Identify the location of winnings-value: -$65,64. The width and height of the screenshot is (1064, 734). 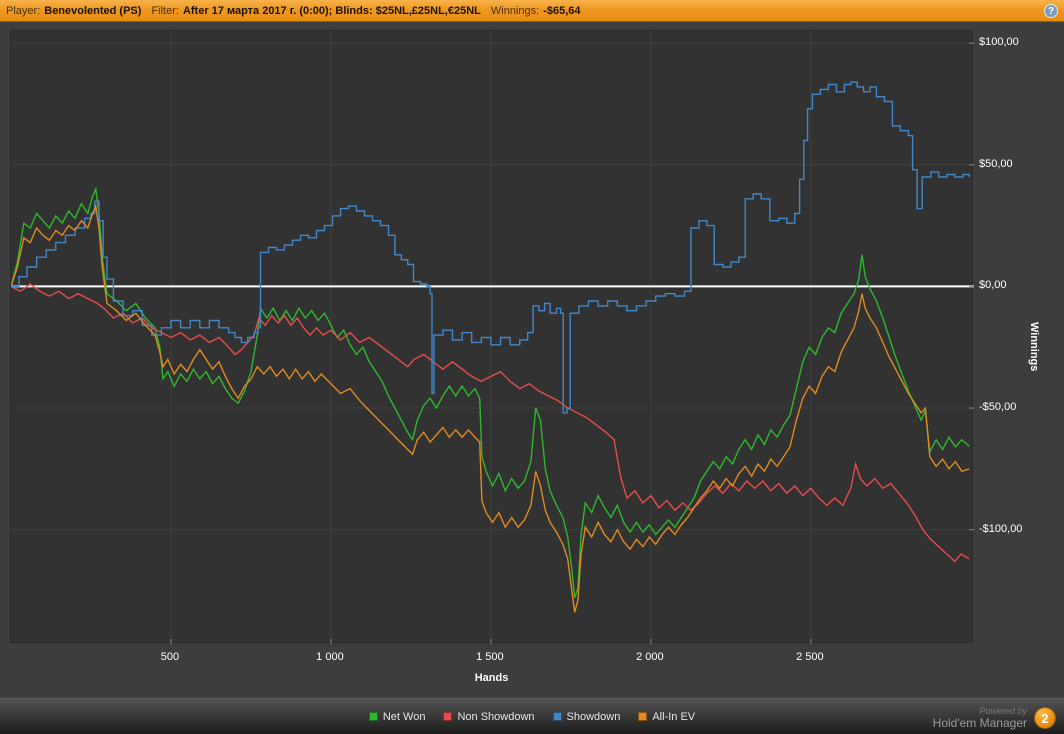
(562, 10).